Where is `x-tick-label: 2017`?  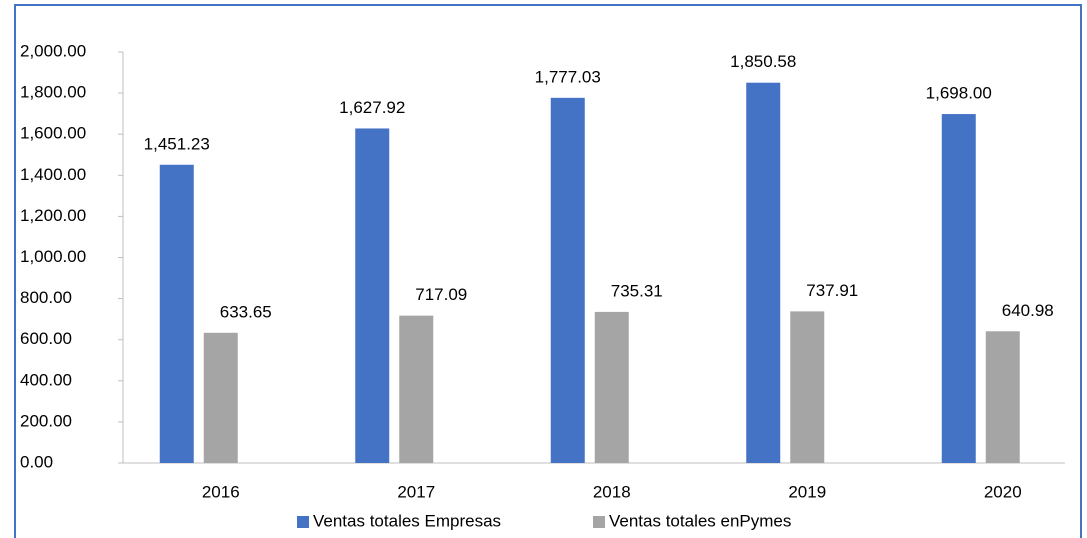
x-tick-label: 2017 is located at coordinates (416, 491).